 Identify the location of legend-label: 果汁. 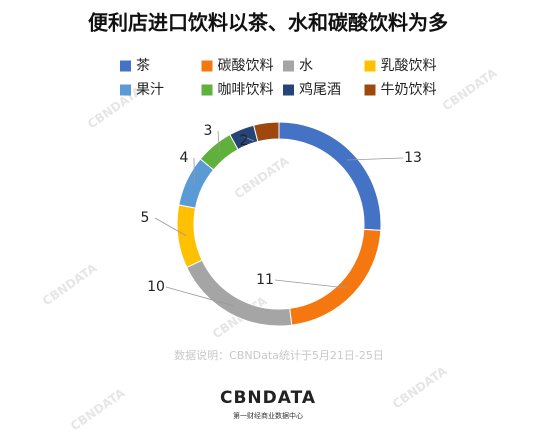
(150, 90).